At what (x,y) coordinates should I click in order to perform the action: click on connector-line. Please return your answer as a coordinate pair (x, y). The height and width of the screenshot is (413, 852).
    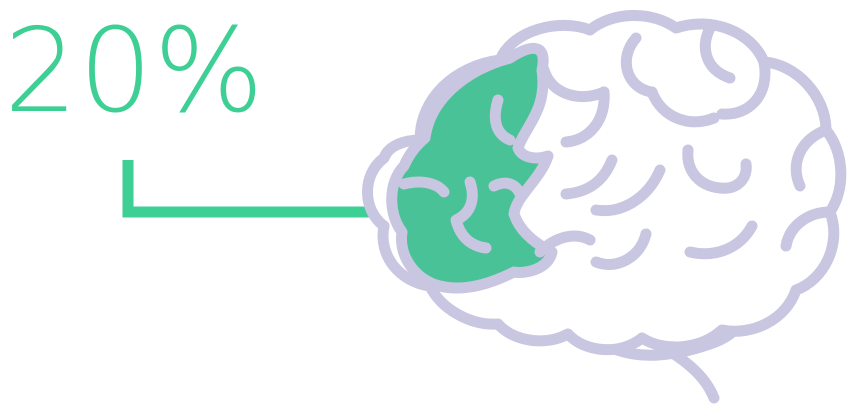
    Looking at the image, I should click on (258, 189).